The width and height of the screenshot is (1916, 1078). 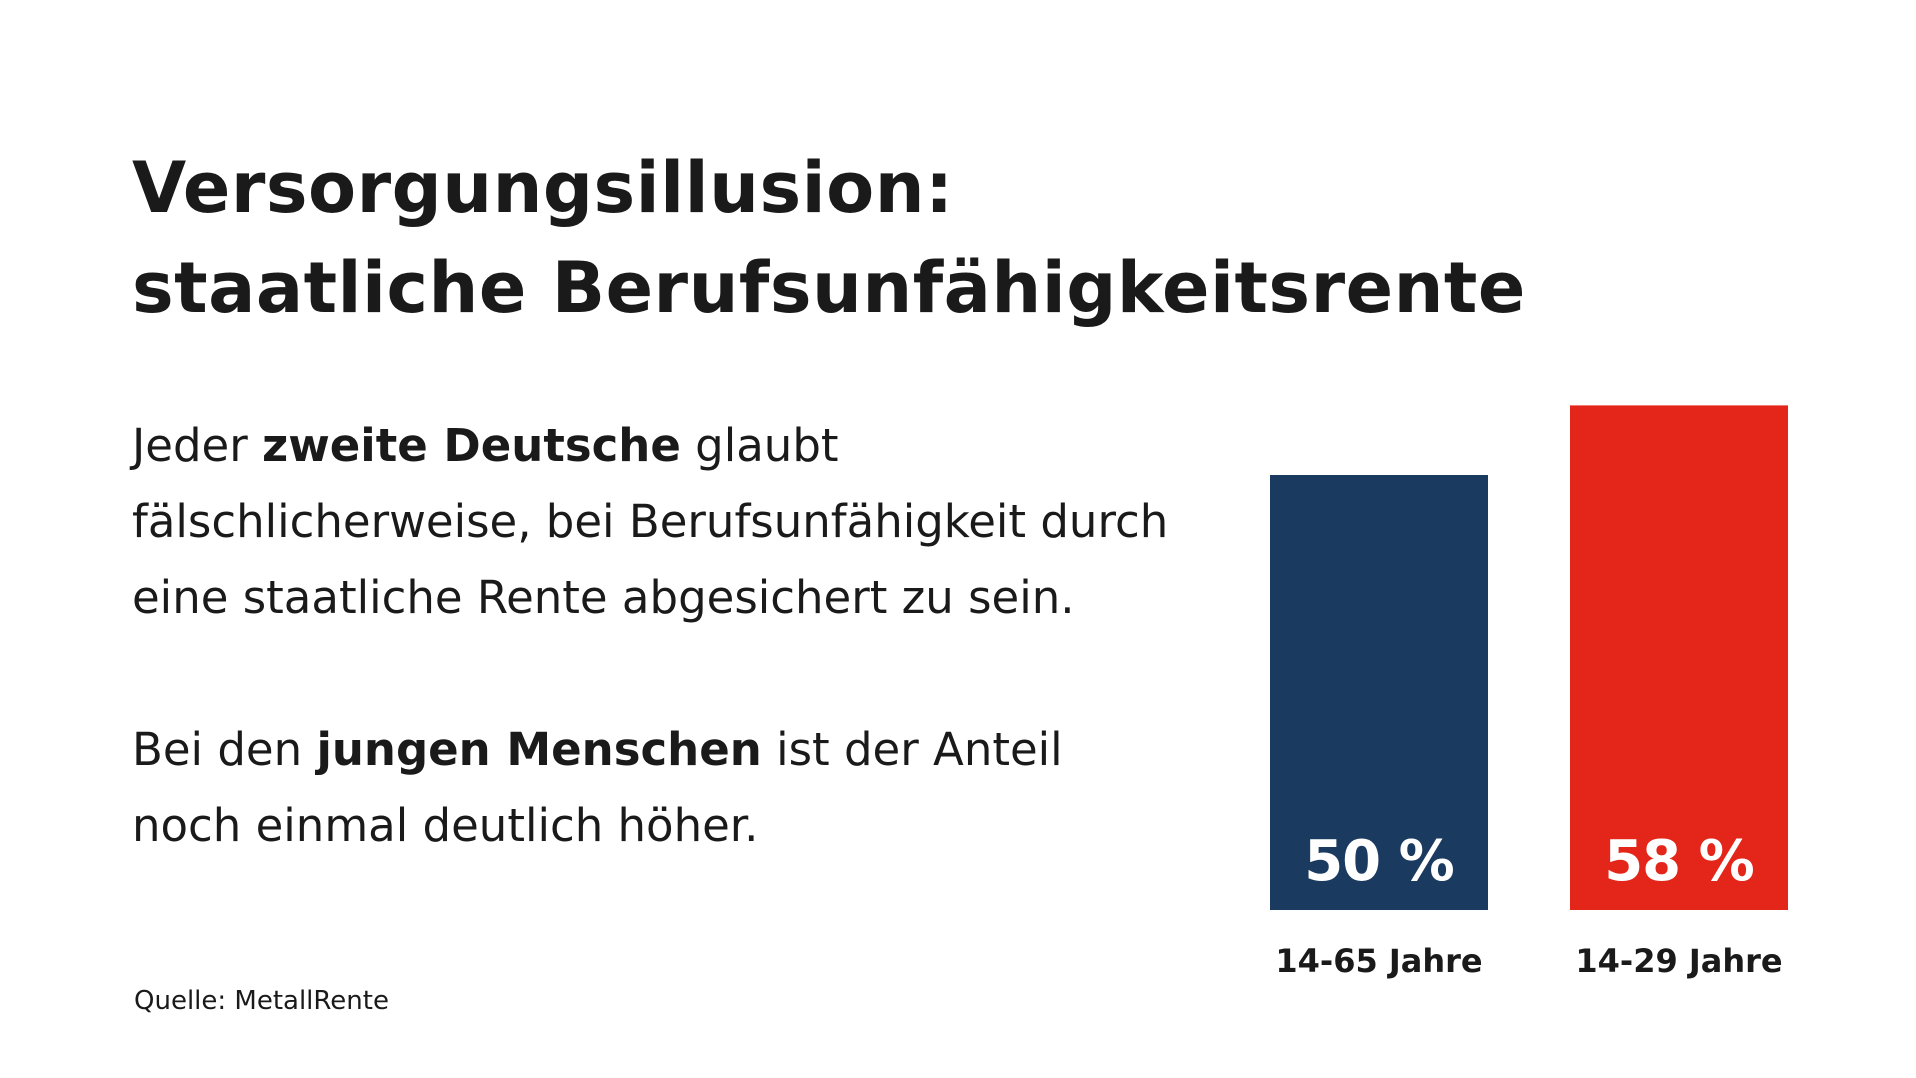 I want to click on source-note: Quelle: MetallRente, so click(x=261, y=1001).